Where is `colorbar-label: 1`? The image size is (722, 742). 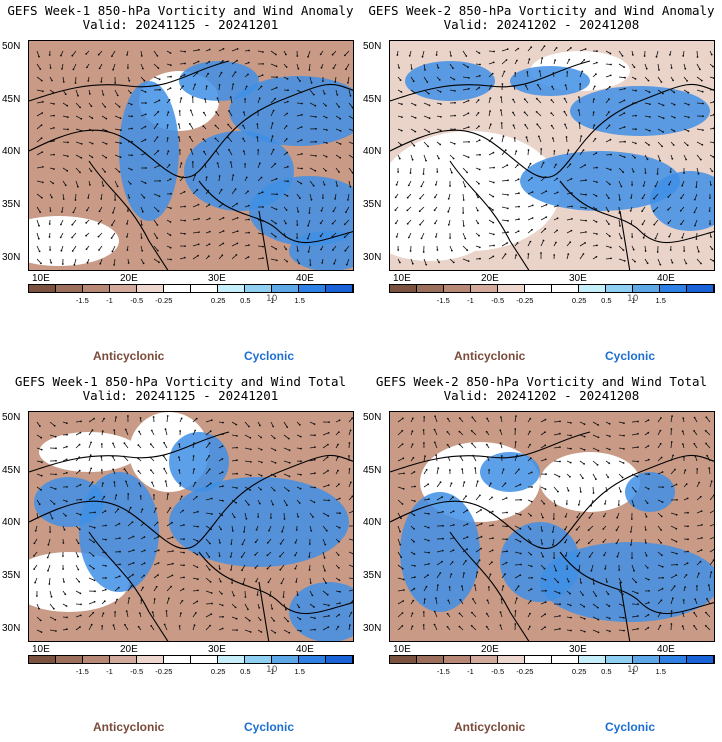 colorbar-label: 1 is located at coordinates (272, 671).